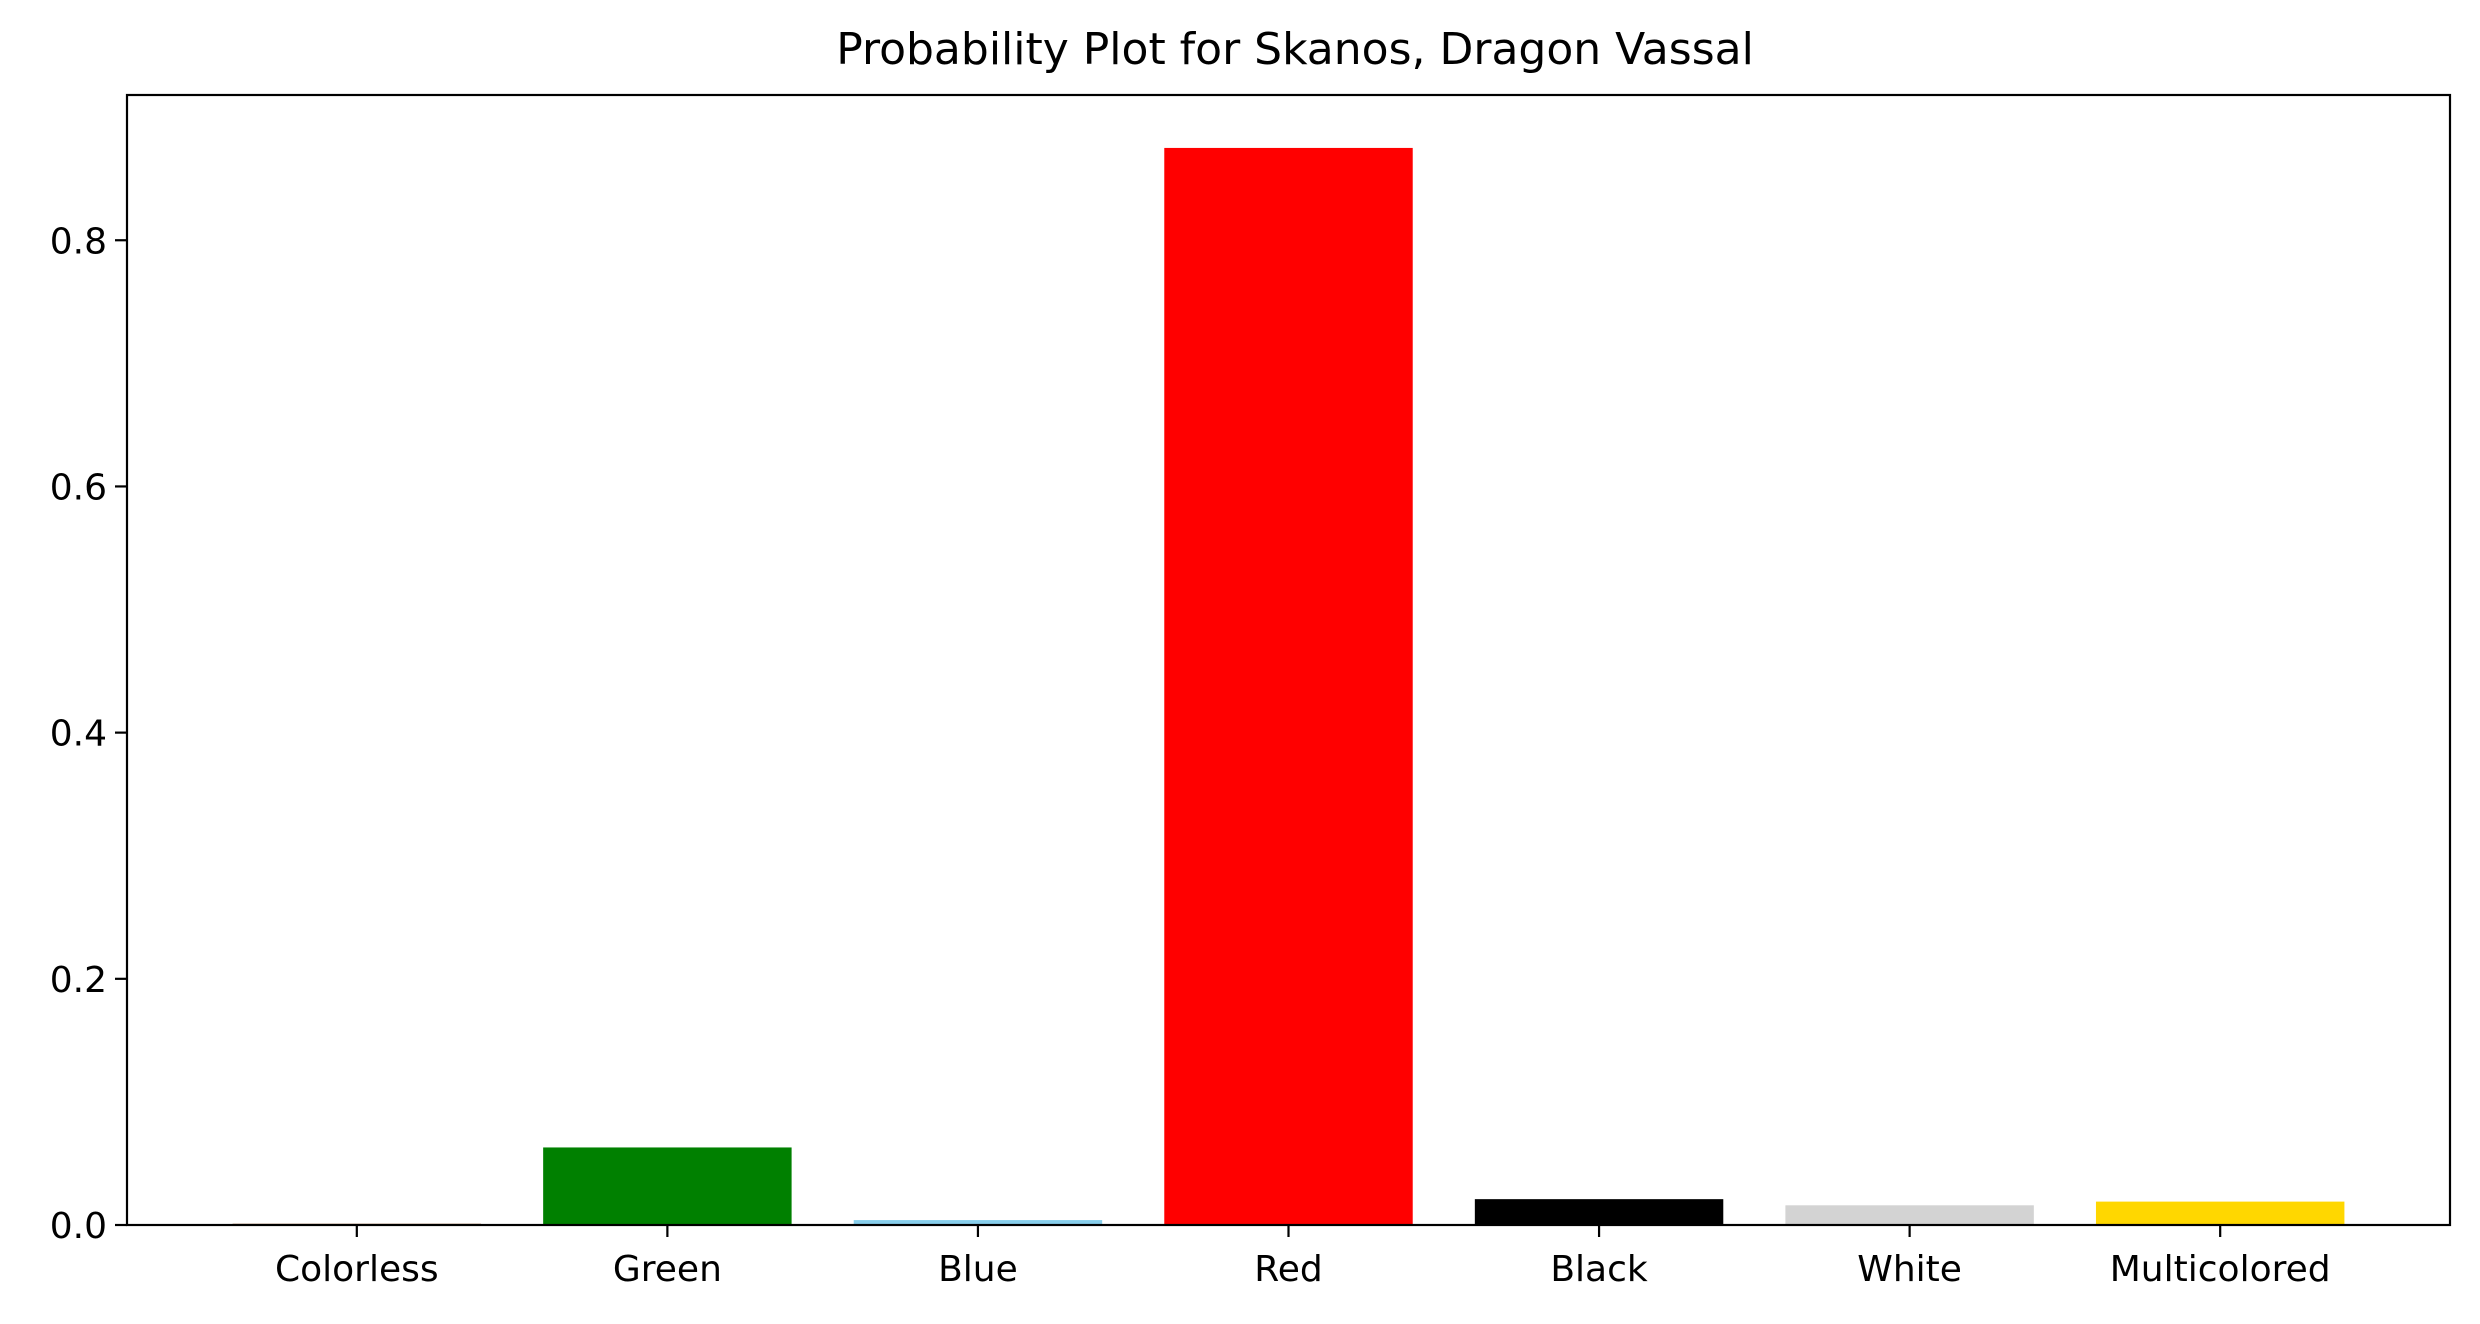 The height and width of the screenshot is (1324, 2480). I want to click on x-tick-label: Multicolored, so click(2220, 1269).